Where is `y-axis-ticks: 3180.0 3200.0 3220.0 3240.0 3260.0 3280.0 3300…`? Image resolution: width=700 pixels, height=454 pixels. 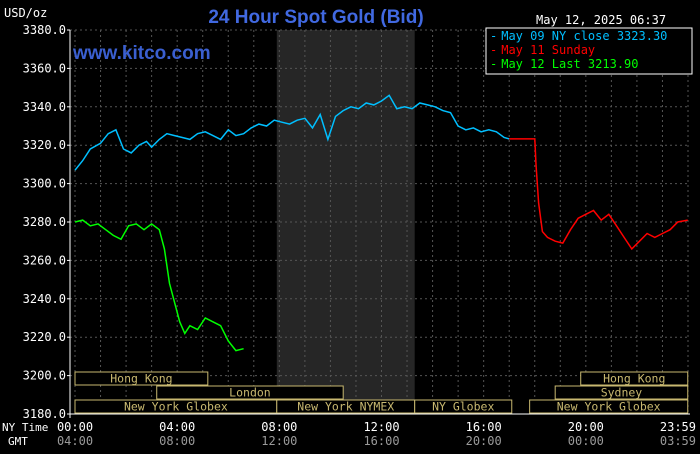 y-axis-ticks: 3180.0 3200.0 3220.0 3240.0 3260.0 3280.0 3300… is located at coordinates (46, 222).